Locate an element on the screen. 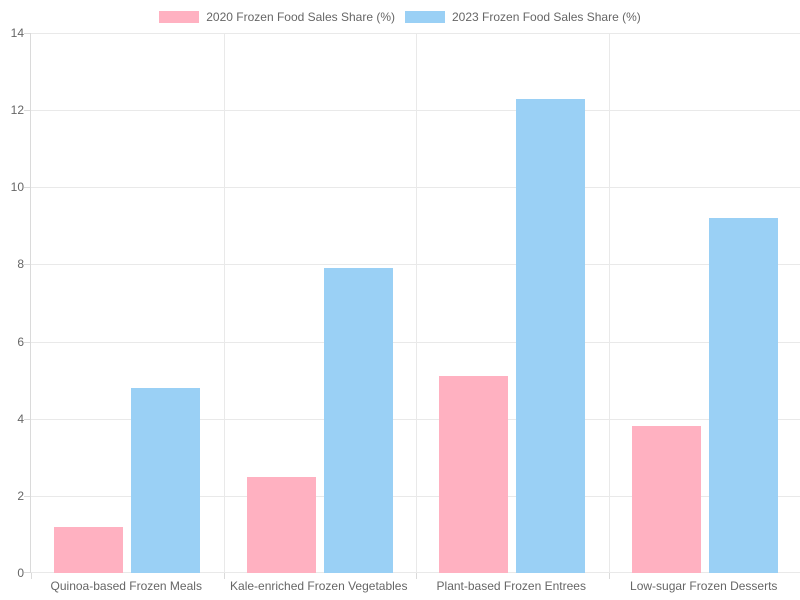 The width and height of the screenshot is (800, 600). bar-2020-cat2 is located at coordinates (474, 474).